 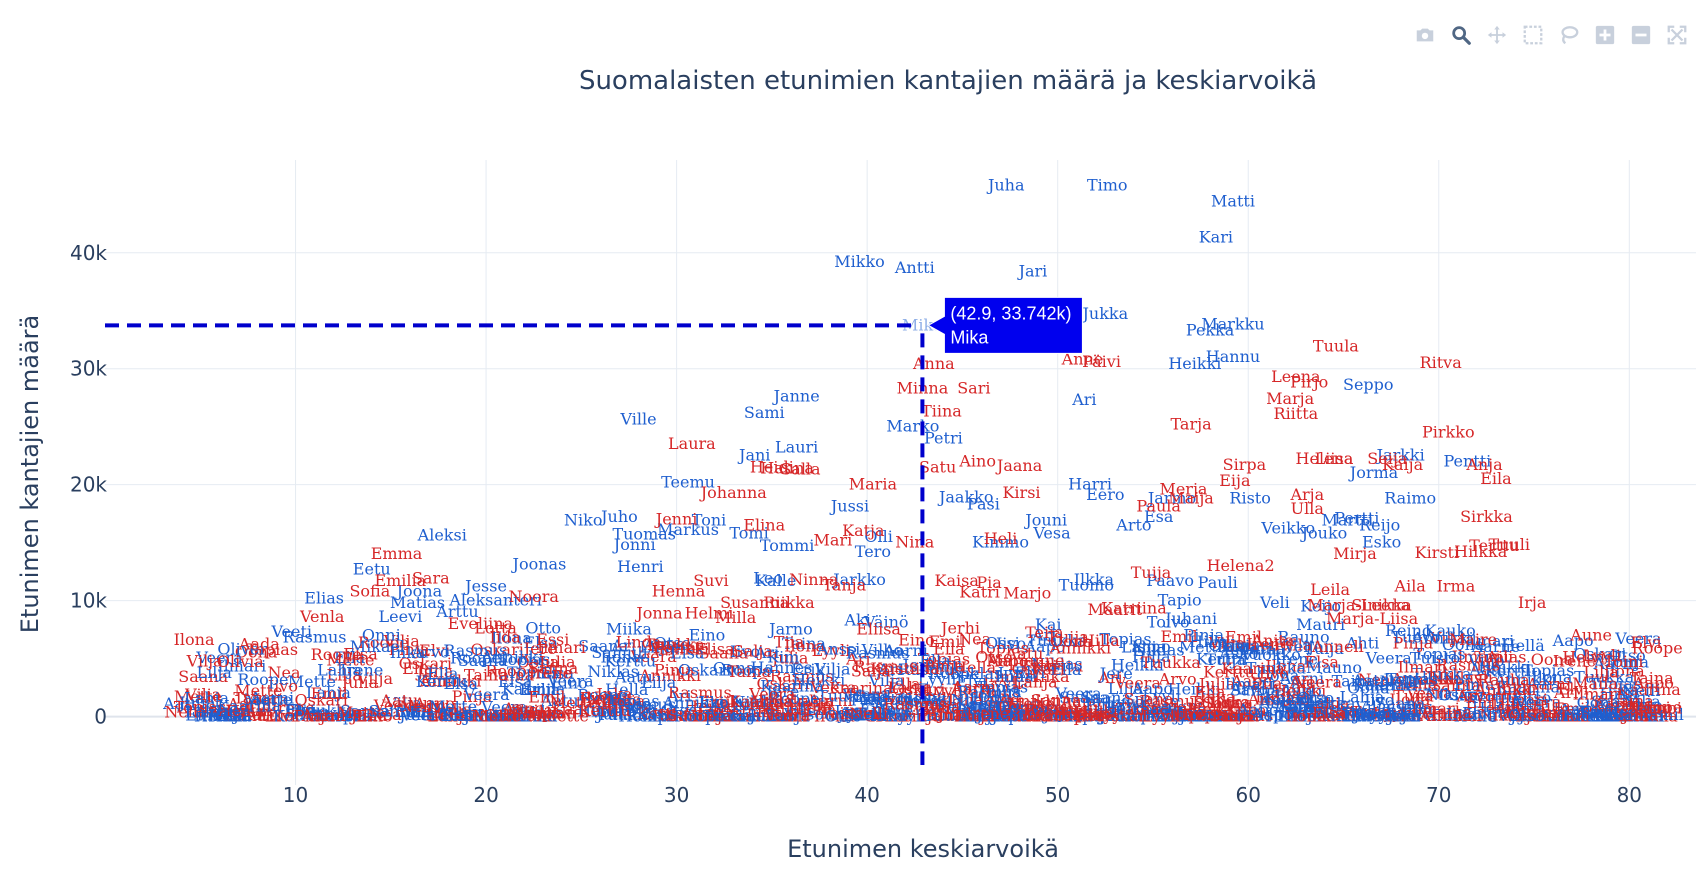 What do you see at coordinates (1229, 645) in the screenshot?
I see `scatter-point: Olavi` at bounding box center [1229, 645].